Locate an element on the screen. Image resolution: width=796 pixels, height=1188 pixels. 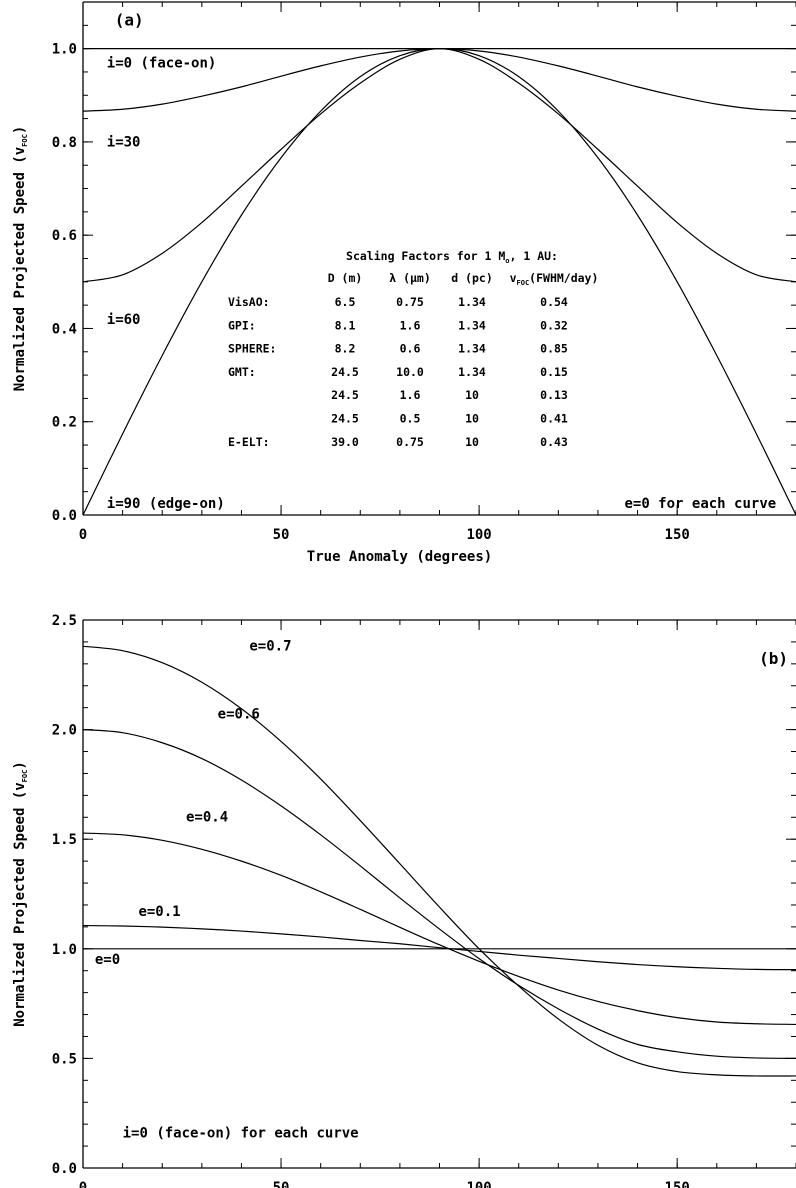
y-tick-label: 1.5 is located at coordinates (64, 840).